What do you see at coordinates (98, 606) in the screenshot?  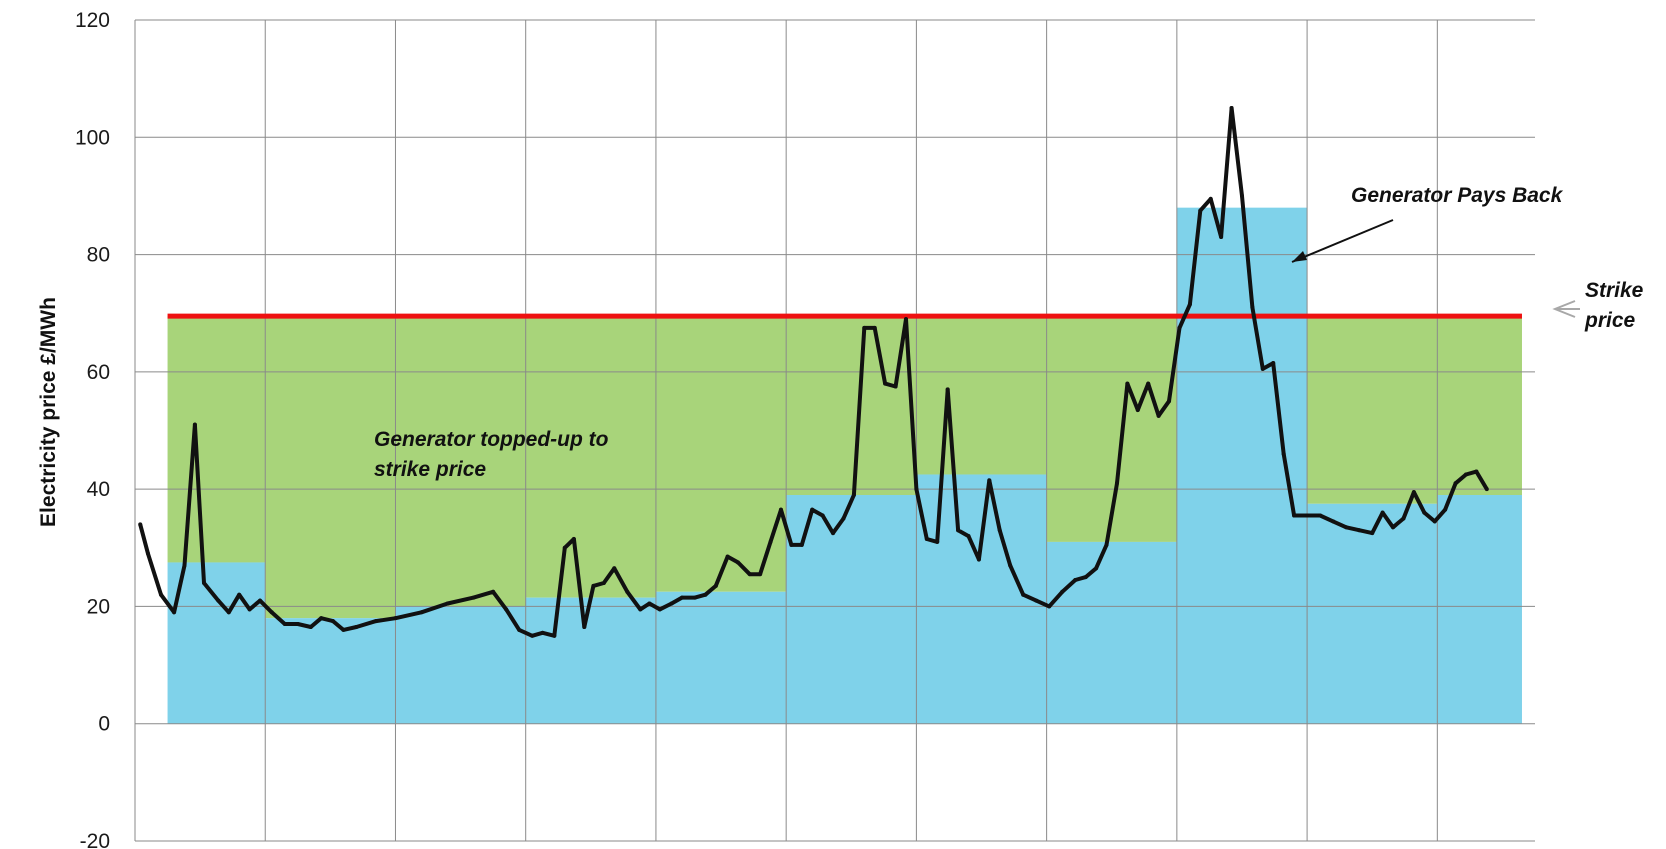 I see `y-tick-label: 20` at bounding box center [98, 606].